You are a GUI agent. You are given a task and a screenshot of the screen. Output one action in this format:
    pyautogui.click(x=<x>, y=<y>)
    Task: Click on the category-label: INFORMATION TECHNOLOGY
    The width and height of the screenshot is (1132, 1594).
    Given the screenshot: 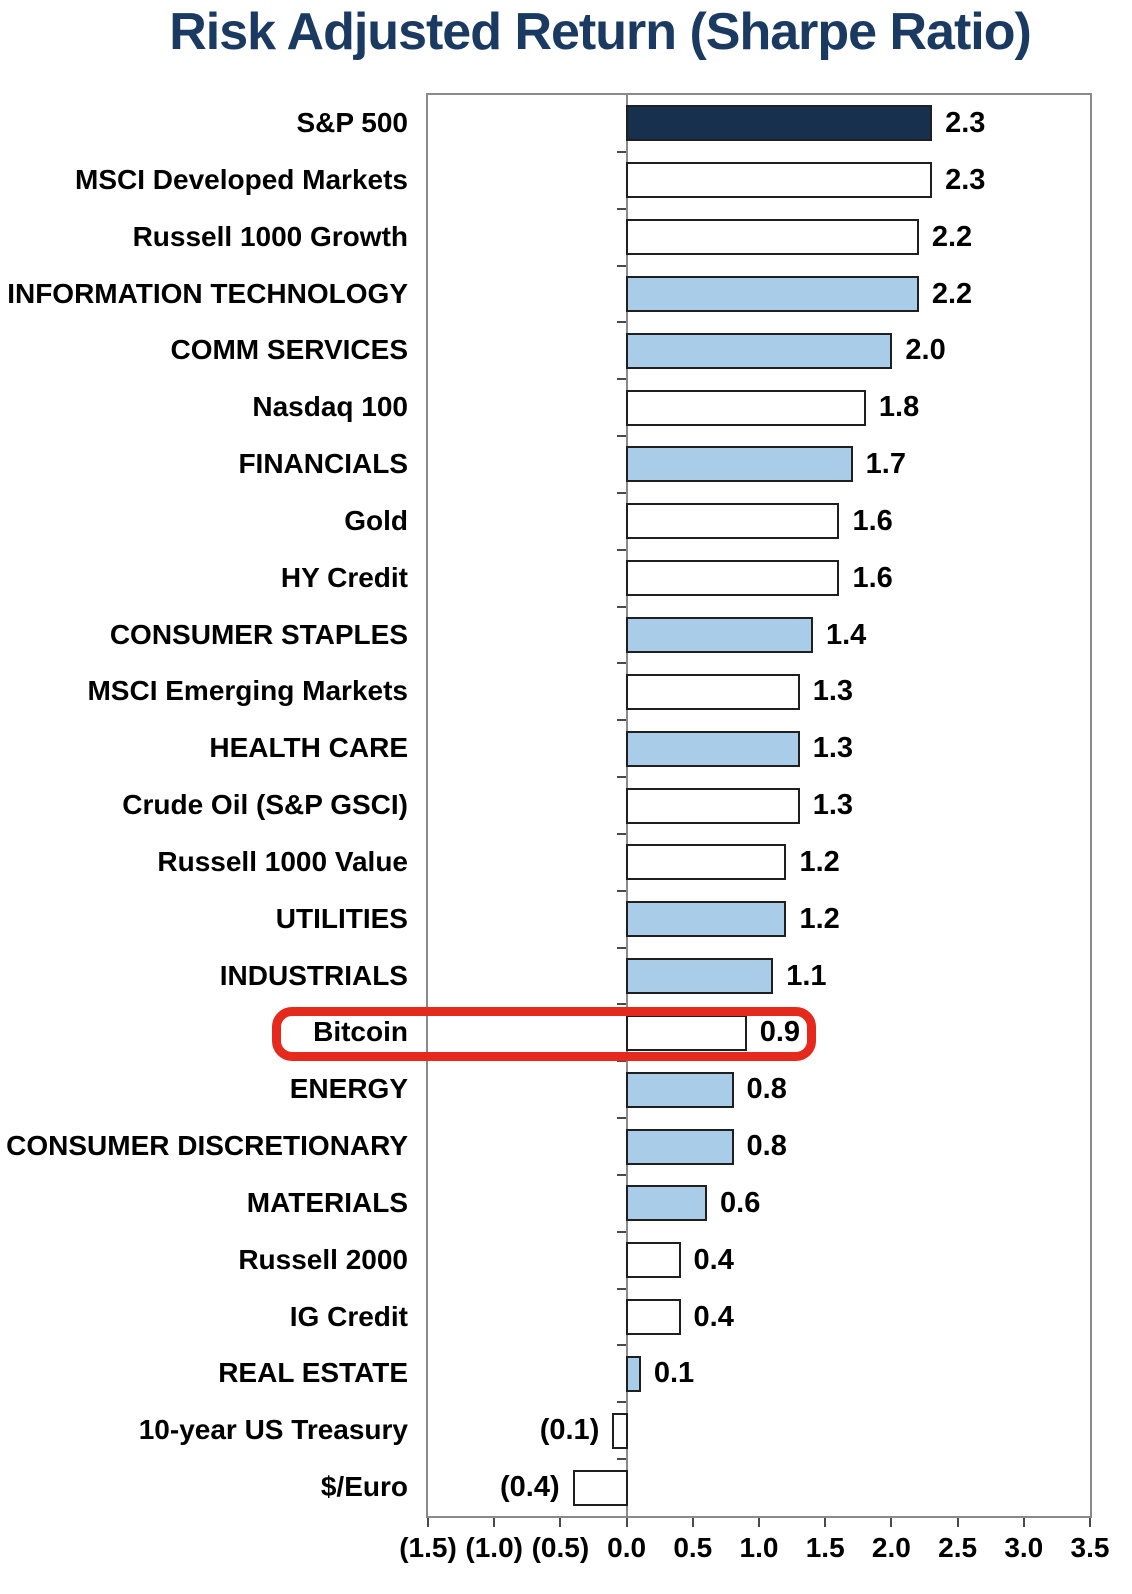 What is the action you would take?
    pyautogui.click(x=207, y=293)
    